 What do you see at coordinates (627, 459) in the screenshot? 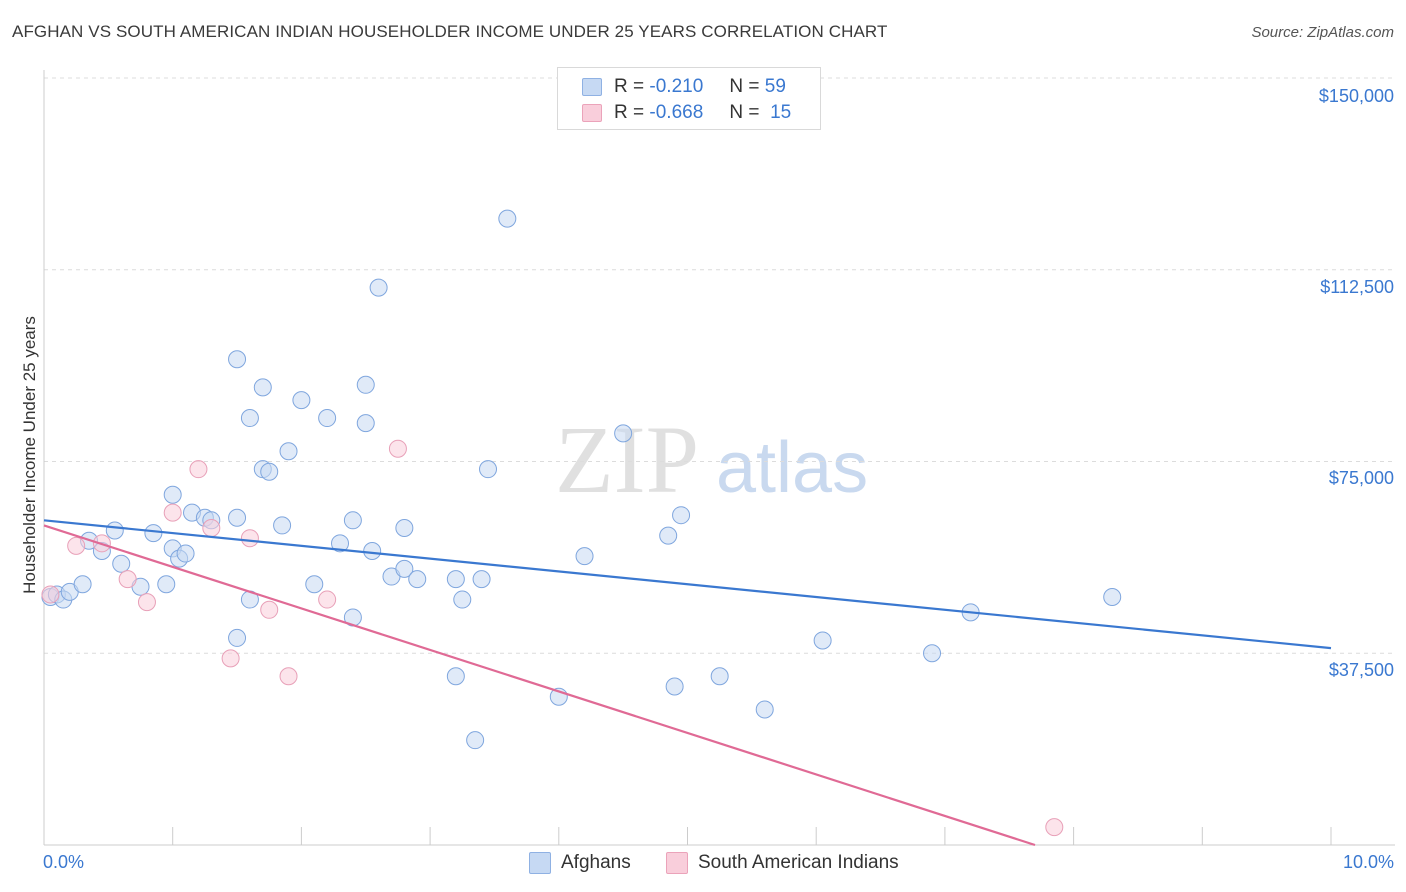
I see `watermark-zip: ZIP` at bounding box center [627, 459].